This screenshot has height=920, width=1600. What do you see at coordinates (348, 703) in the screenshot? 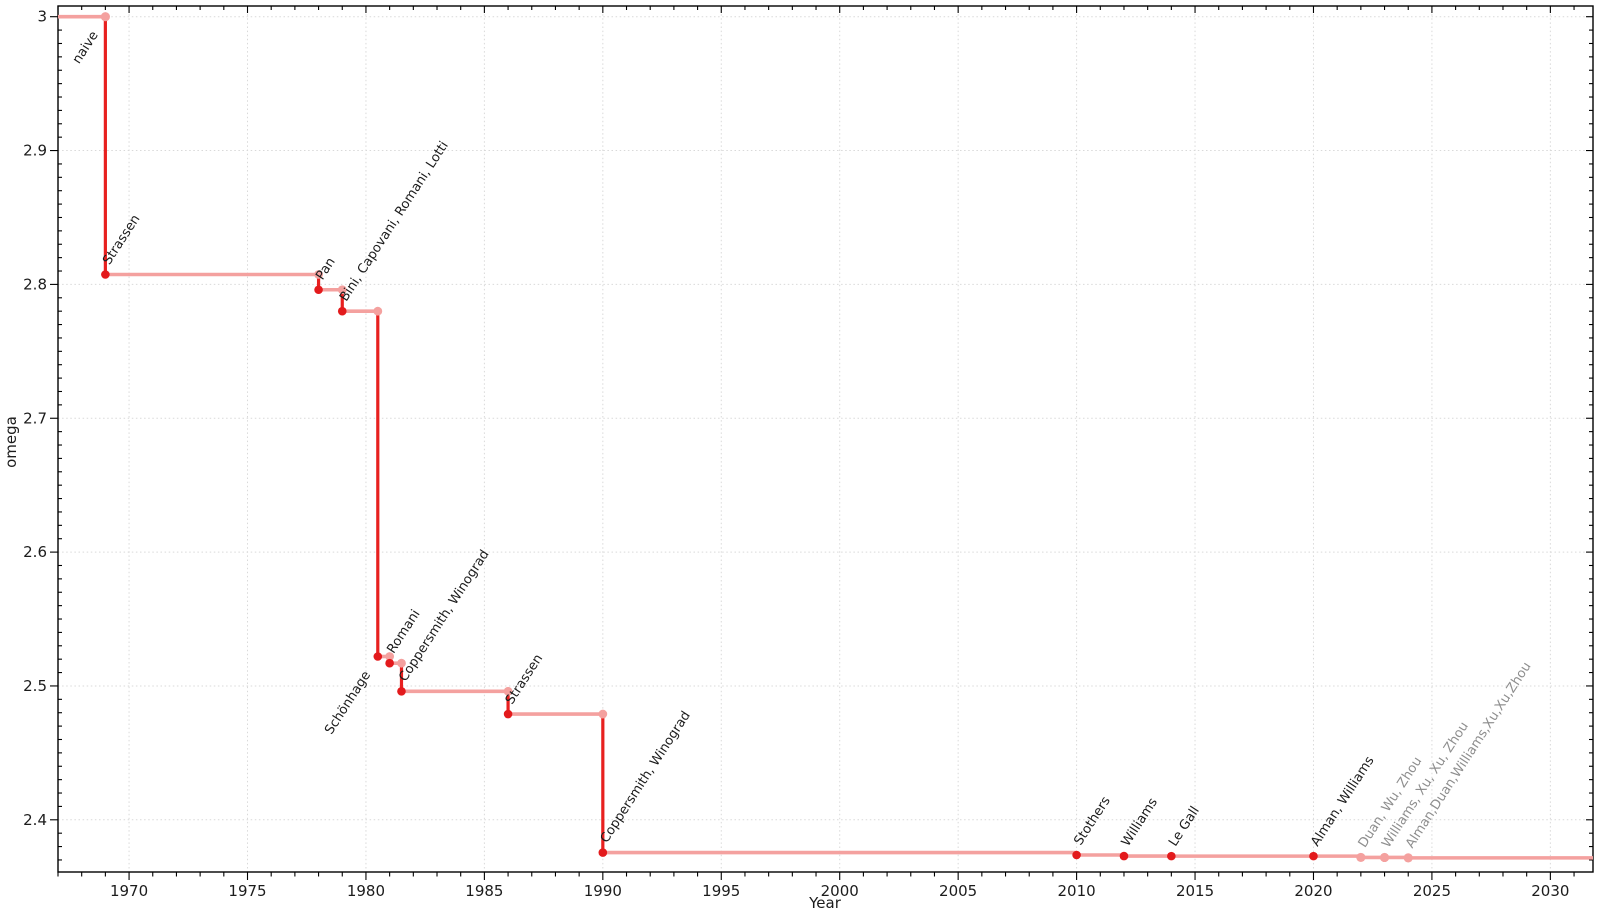
I see `event-label: Schönhage` at bounding box center [348, 703].